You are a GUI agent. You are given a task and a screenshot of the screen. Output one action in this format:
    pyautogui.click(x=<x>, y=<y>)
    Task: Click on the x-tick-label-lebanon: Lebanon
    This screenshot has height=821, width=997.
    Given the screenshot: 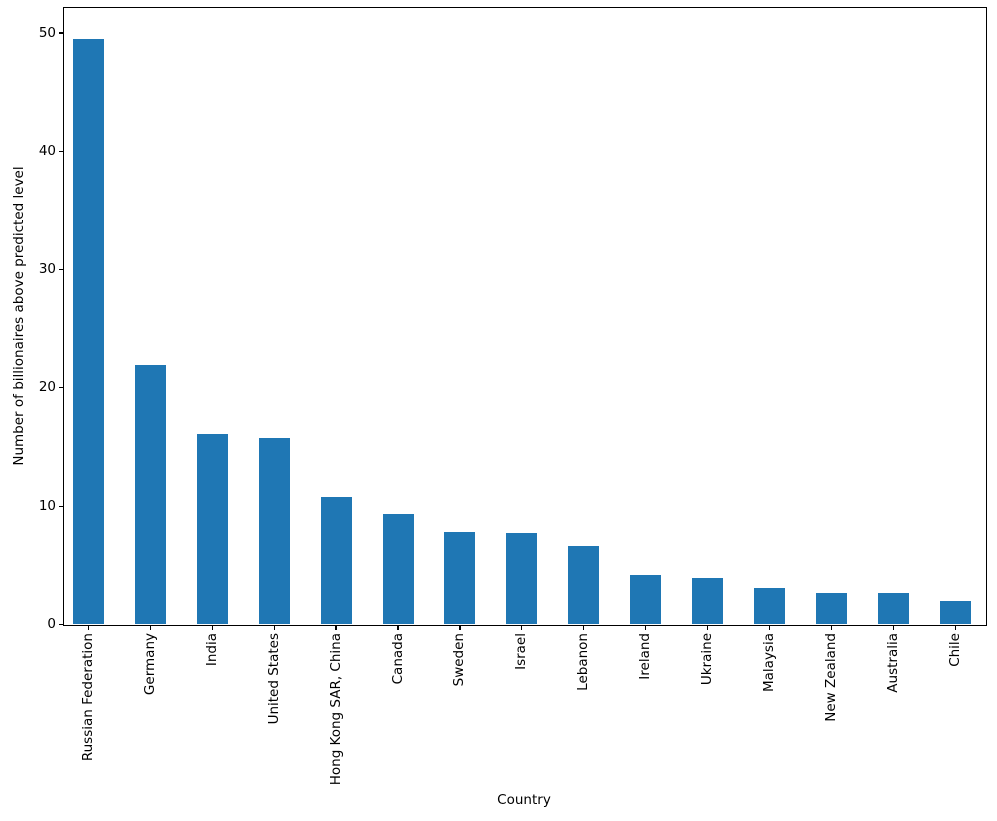 What is the action you would take?
    pyautogui.click(x=583, y=662)
    